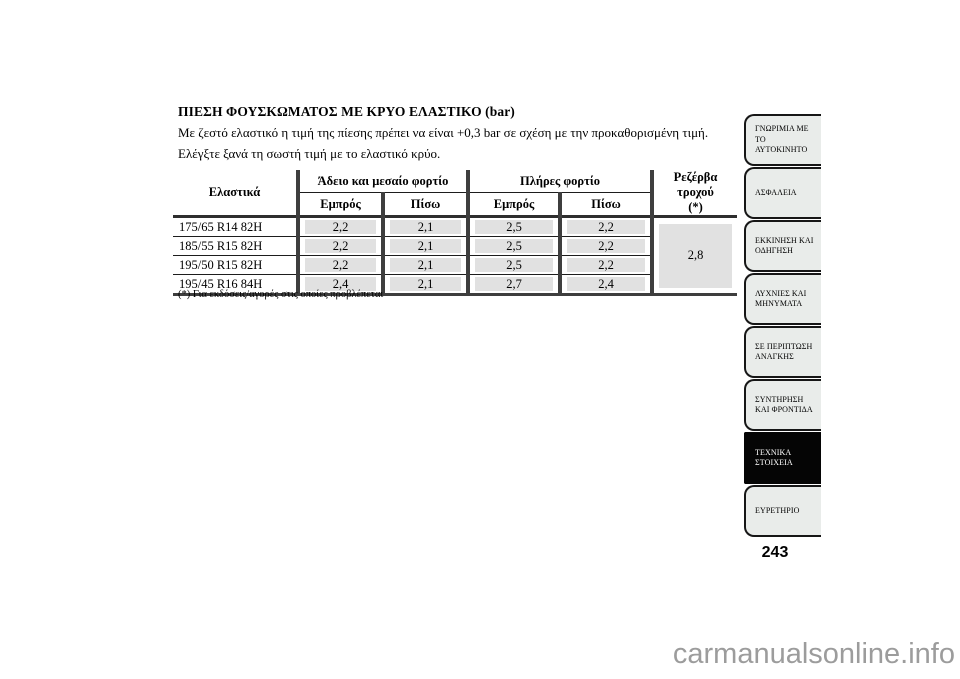  I want to click on rear-subheader-2: Πίσω, so click(605, 205).